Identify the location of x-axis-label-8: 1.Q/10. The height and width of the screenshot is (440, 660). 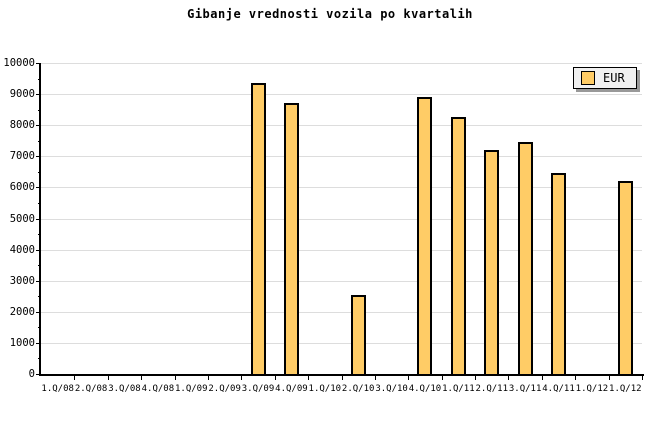
(325, 389).